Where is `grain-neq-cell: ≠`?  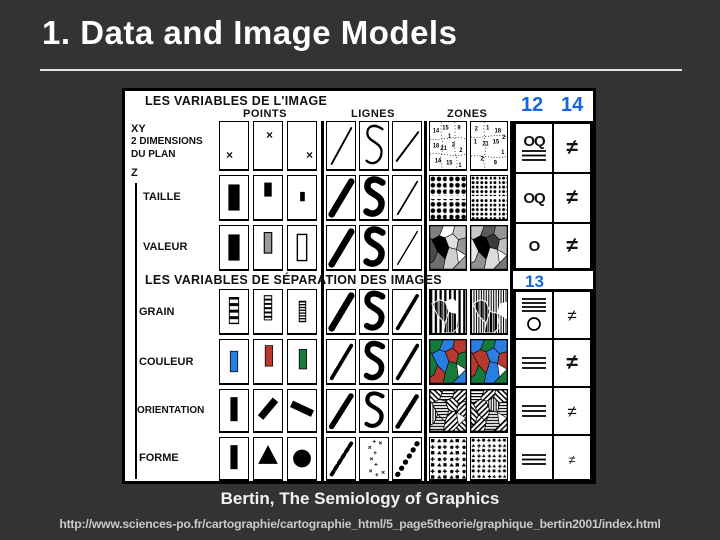 grain-neq-cell: ≠ is located at coordinates (572, 315).